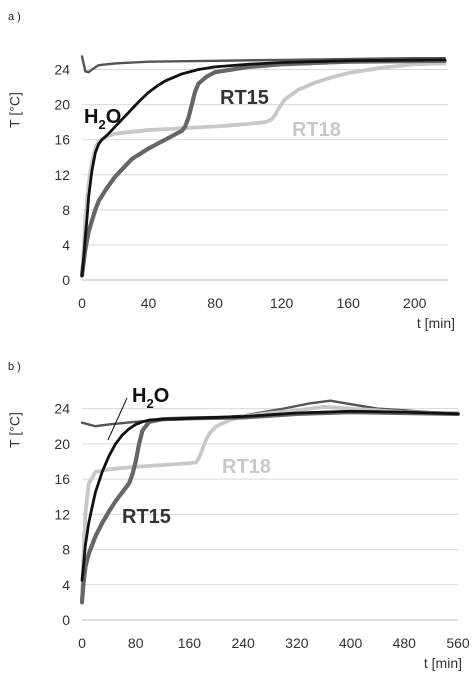 The height and width of the screenshot is (682, 476). Describe the element at coordinates (282, 303) in the screenshot. I see `x-tick-label: 120` at that location.